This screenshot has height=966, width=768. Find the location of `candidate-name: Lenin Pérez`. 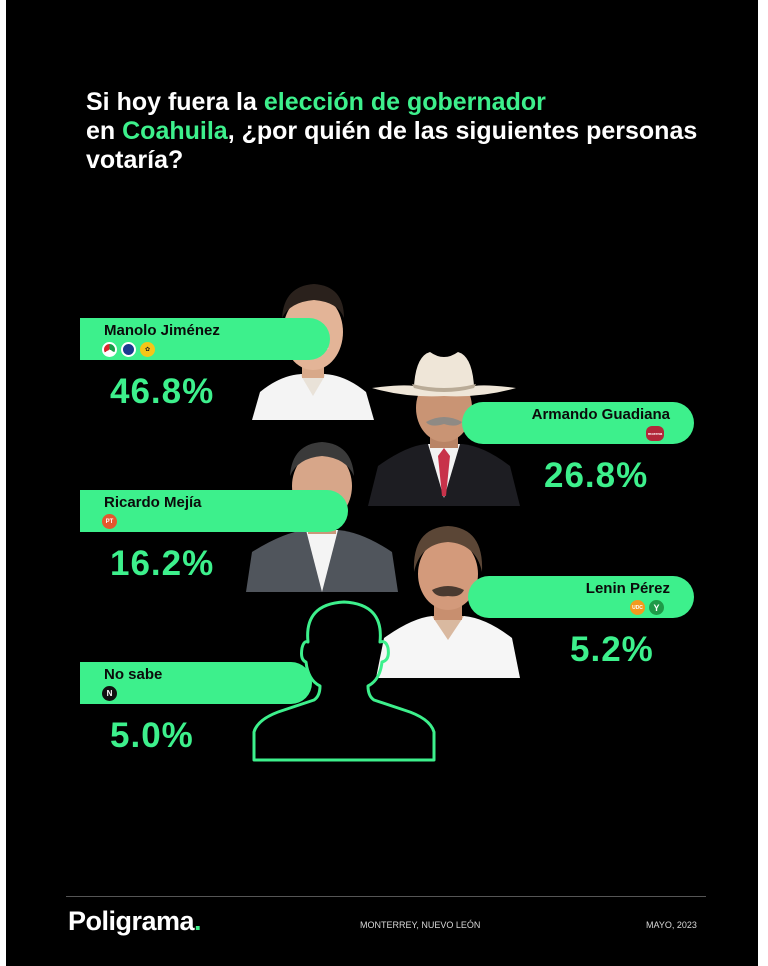

candidate-name: Lenin Pérez is located at coordinates (627, 588).